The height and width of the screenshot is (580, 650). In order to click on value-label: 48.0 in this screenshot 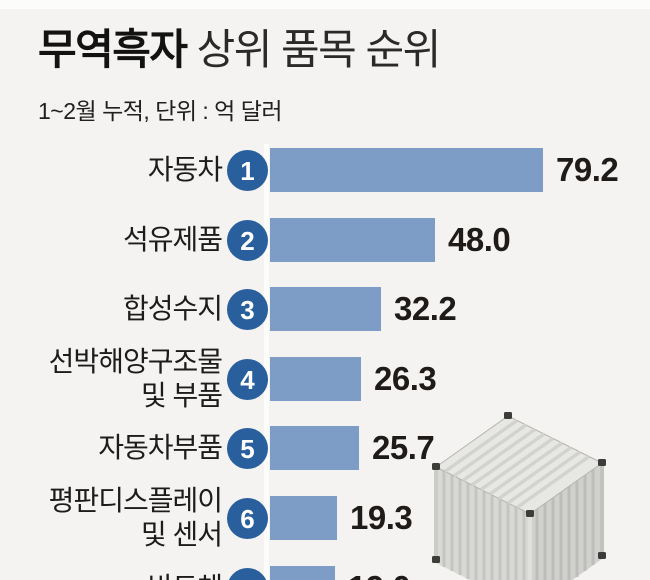, I will do `click(479, 239)`.